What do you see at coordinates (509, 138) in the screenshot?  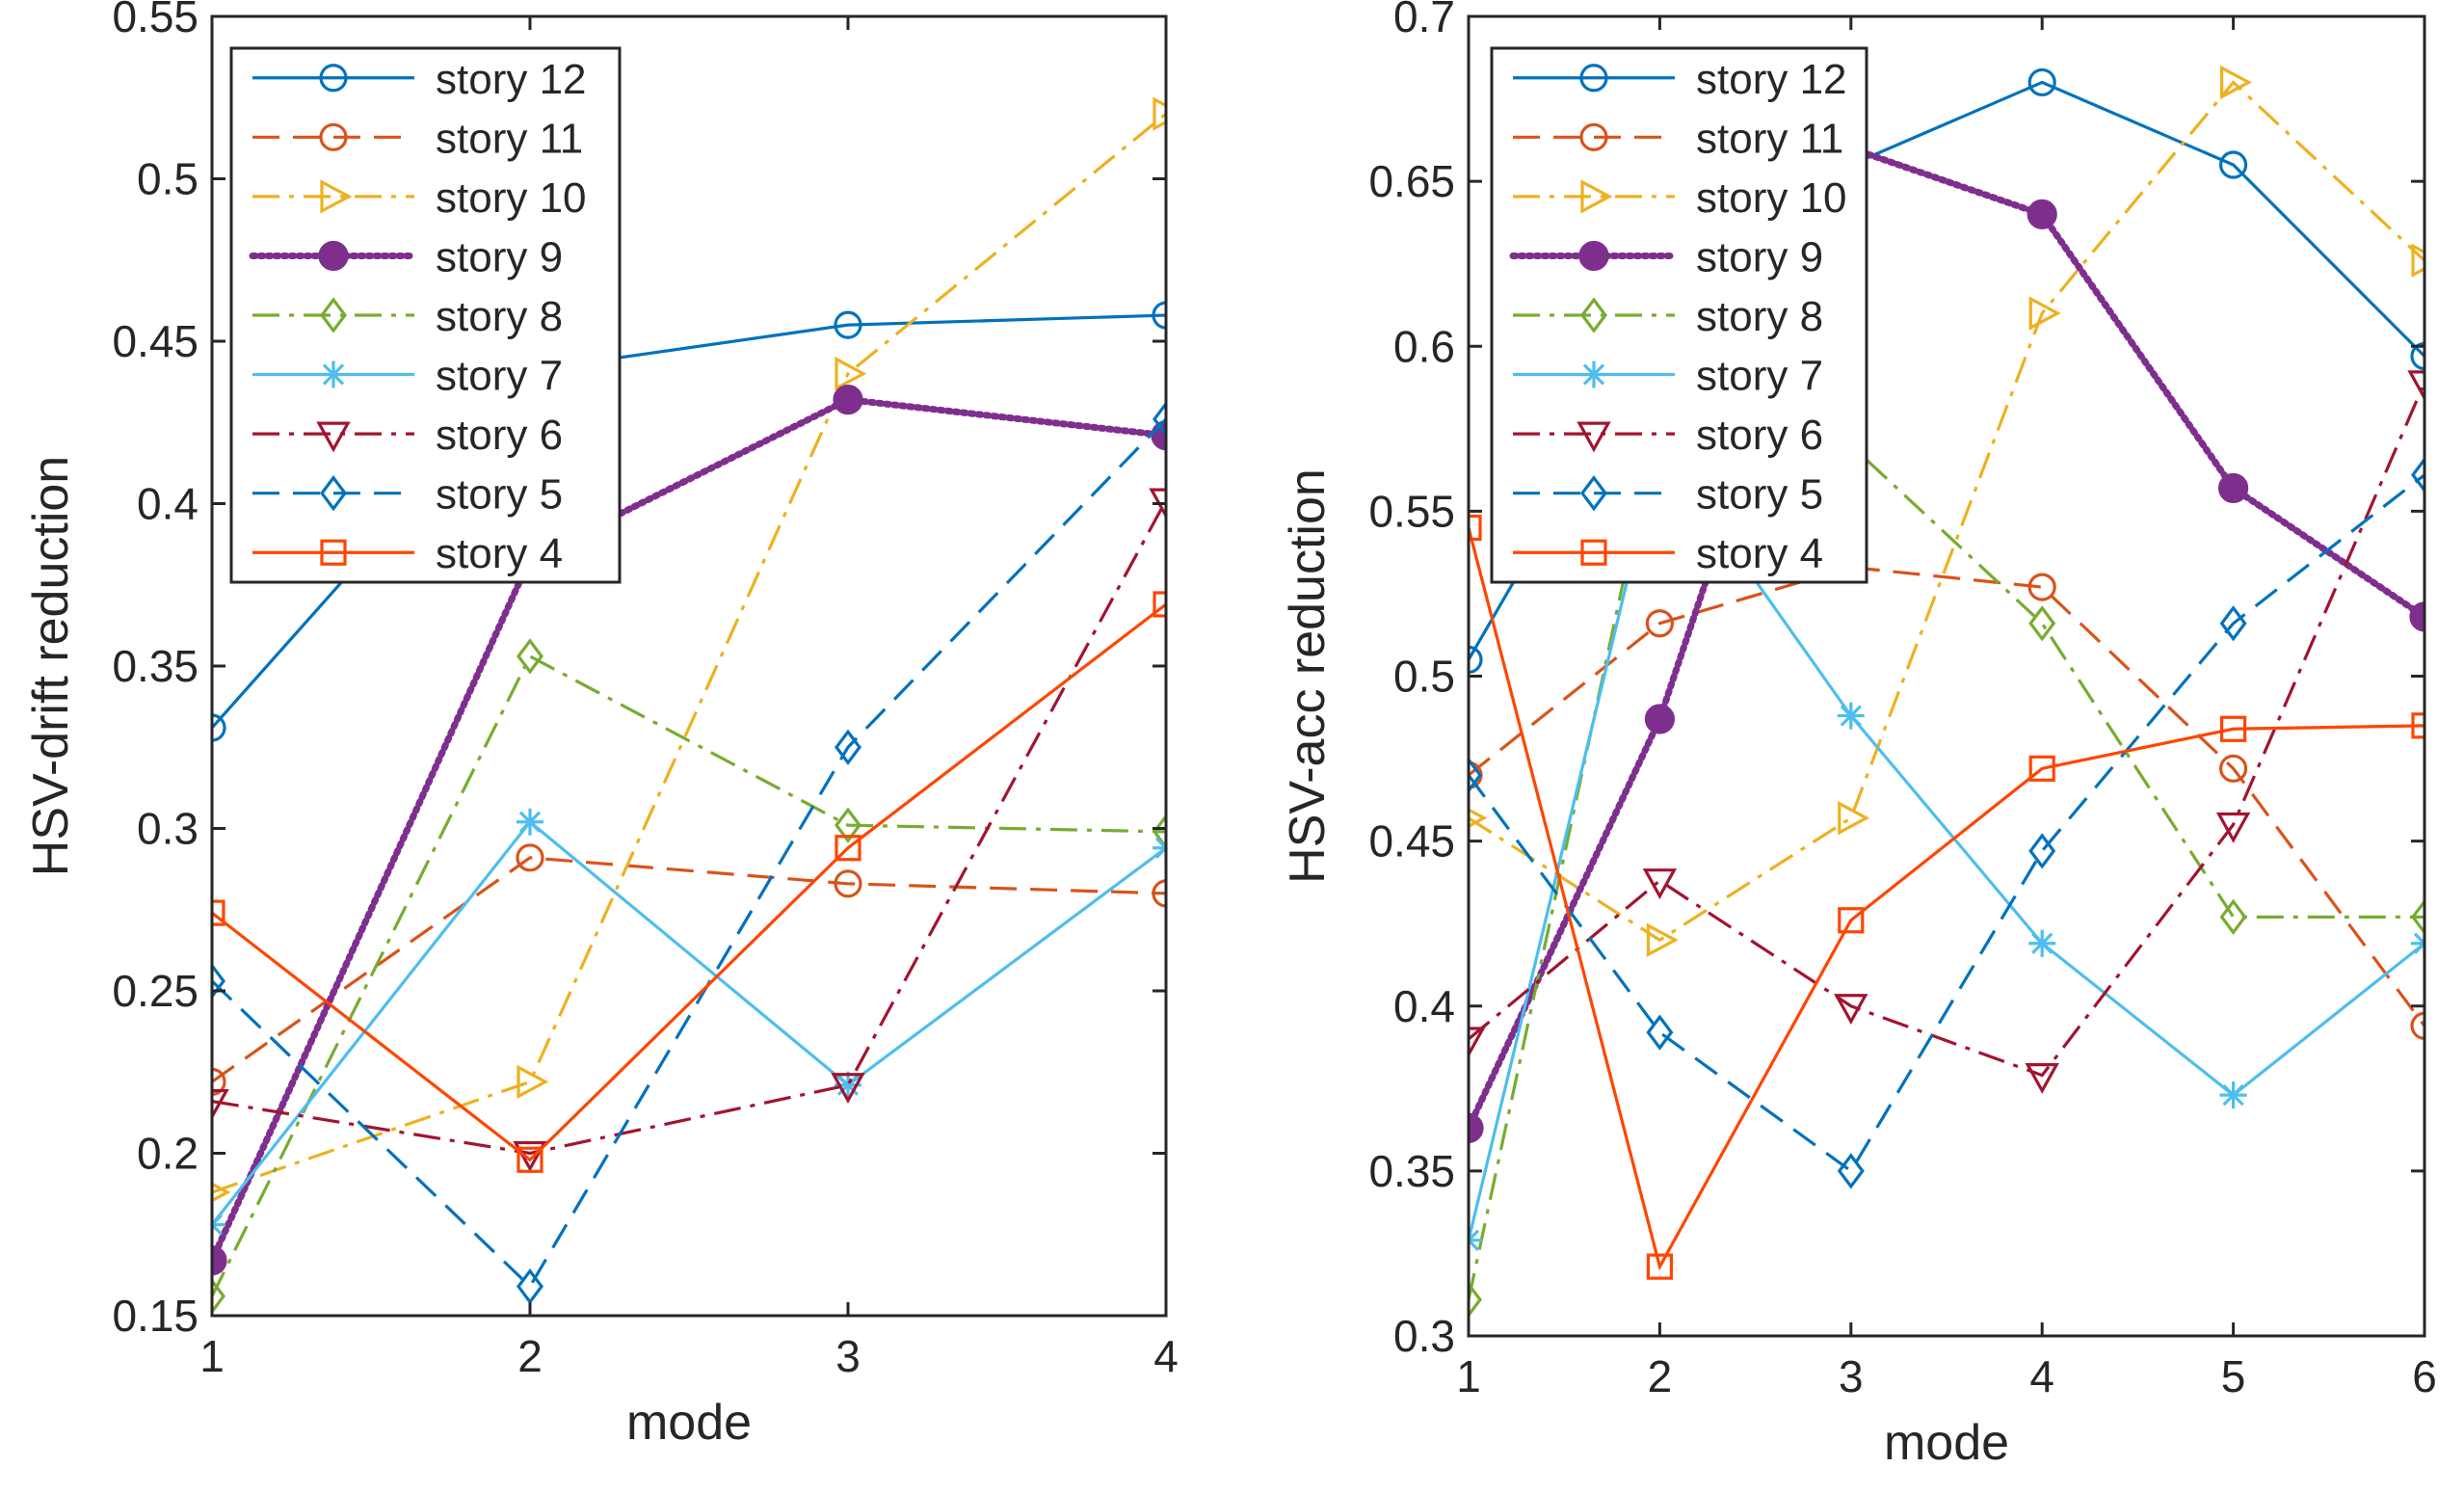 I see `legend-label: story 11` at bounding box center [509, 138].